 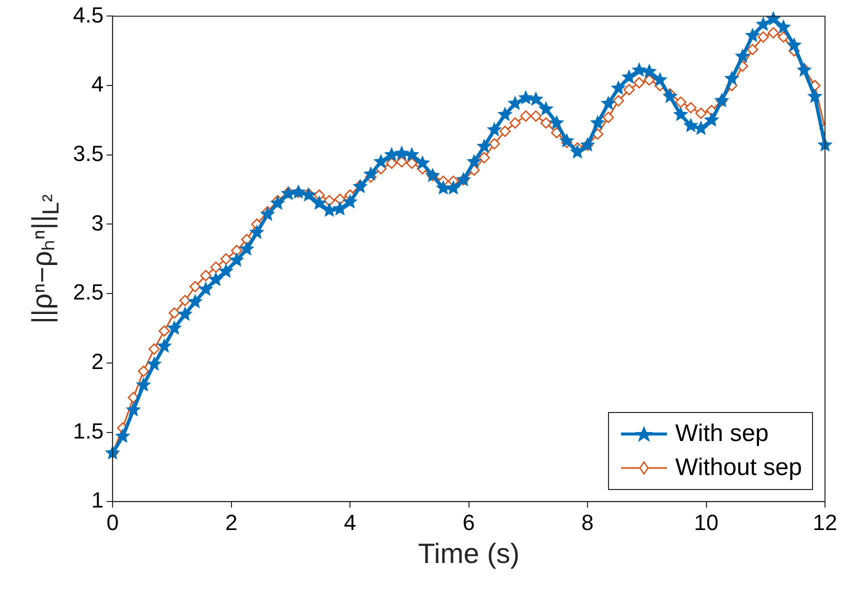 I want to click on x-tick-label: 2, so click(x=231, y=522).